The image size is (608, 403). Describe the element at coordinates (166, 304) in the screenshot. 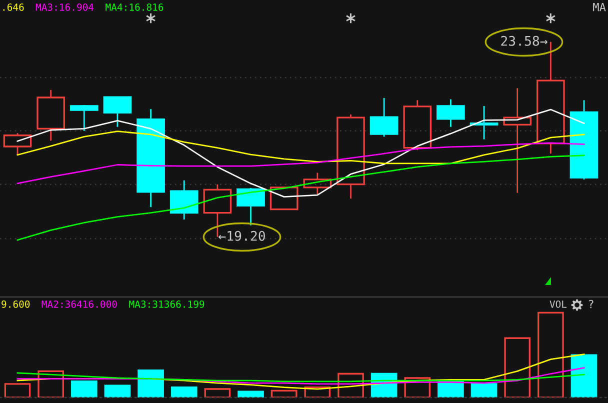

I see `text: MA3:31366.199` at that location.